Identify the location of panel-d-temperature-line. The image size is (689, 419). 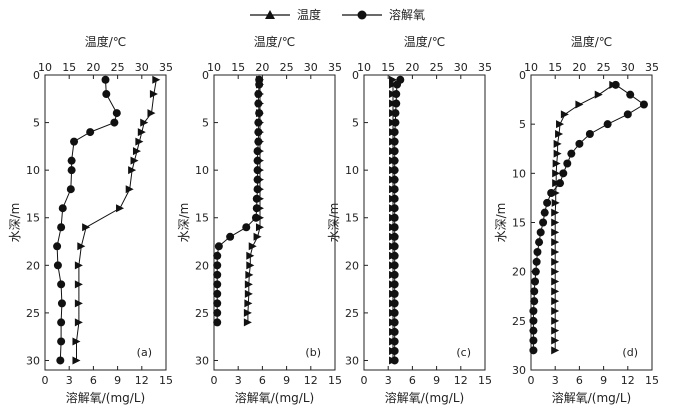
(584, 217).